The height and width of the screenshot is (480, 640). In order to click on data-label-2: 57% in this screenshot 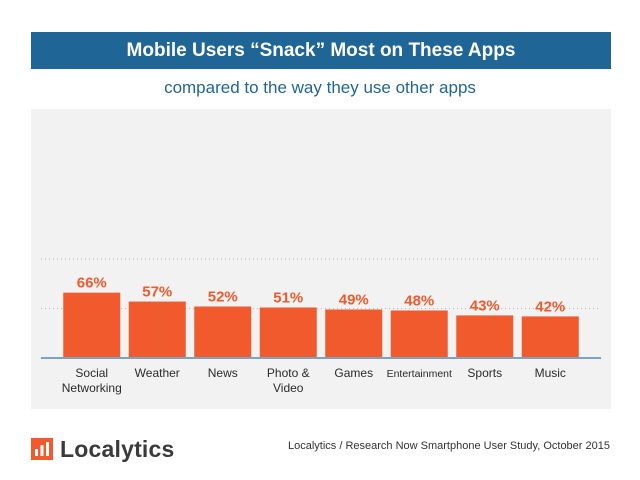, I will do `click(157, 292)`.